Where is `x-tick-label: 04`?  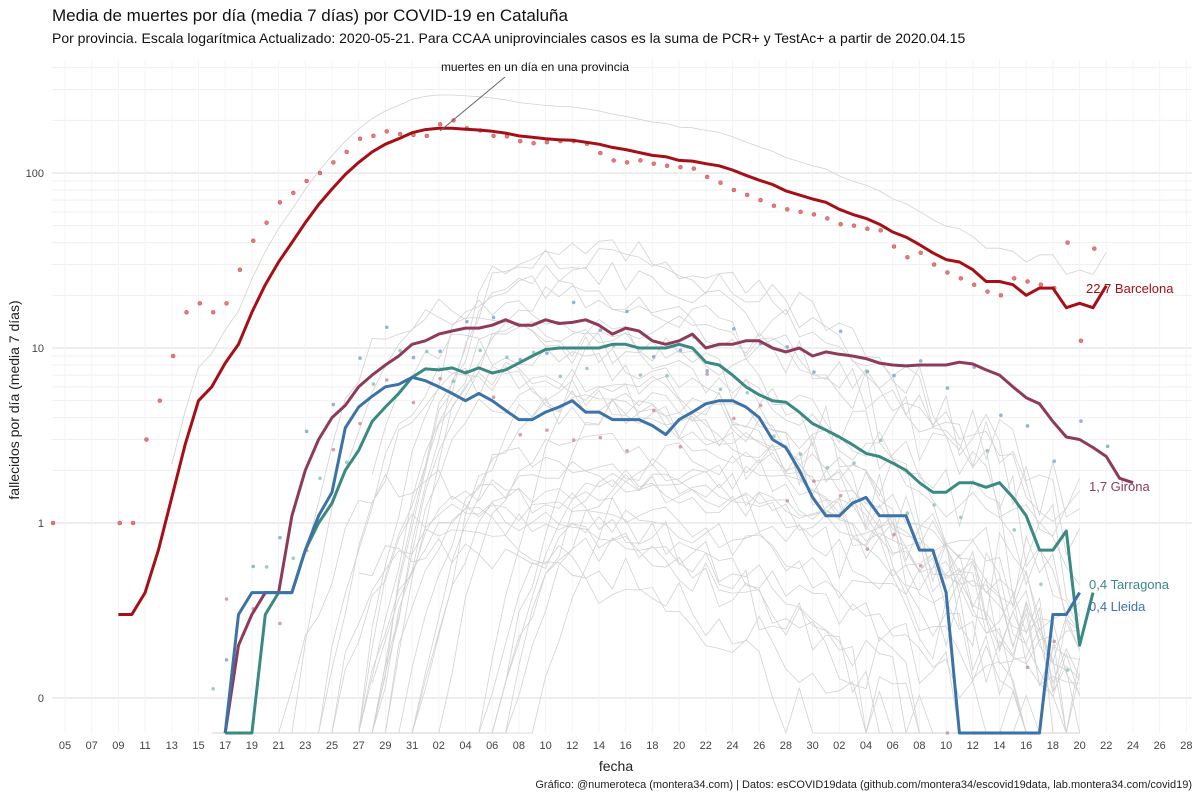 x-tick-label: 04 is located at coordinates (465, 746).